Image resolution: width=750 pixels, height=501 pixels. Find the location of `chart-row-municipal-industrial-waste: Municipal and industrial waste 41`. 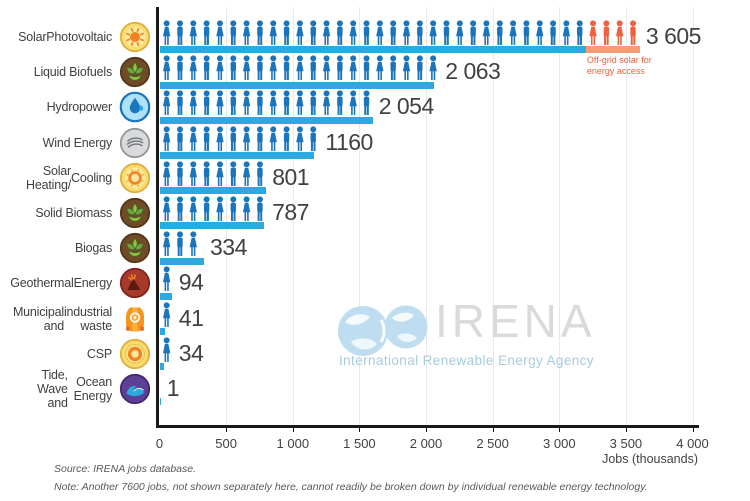

chart-row-municipal-industrial-waste: Municipal and industrial waste 41 is located at coordinates (375, 319).